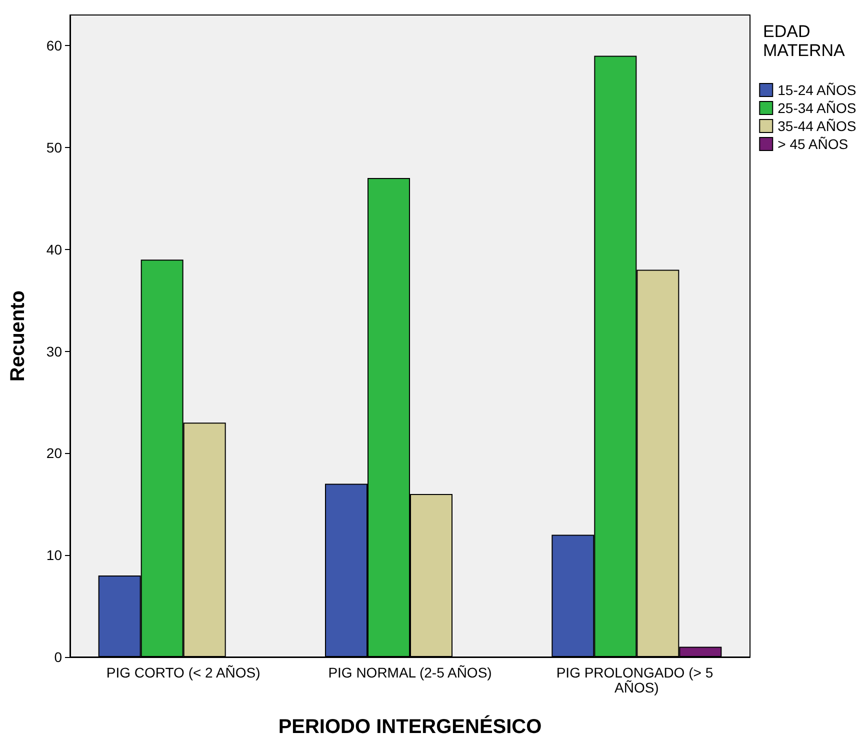 The width and height of the screenshot is (868, 744). Describe the element at coordinates (410, 672) in the screenshot. I see `x-tick-label: PIG NORMAL (2-5 AÑOS)` at that location.